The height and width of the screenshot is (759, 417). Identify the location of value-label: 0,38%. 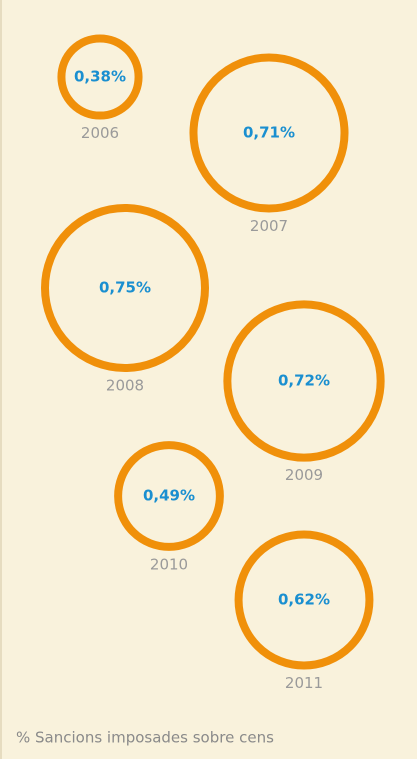
(100, 77).